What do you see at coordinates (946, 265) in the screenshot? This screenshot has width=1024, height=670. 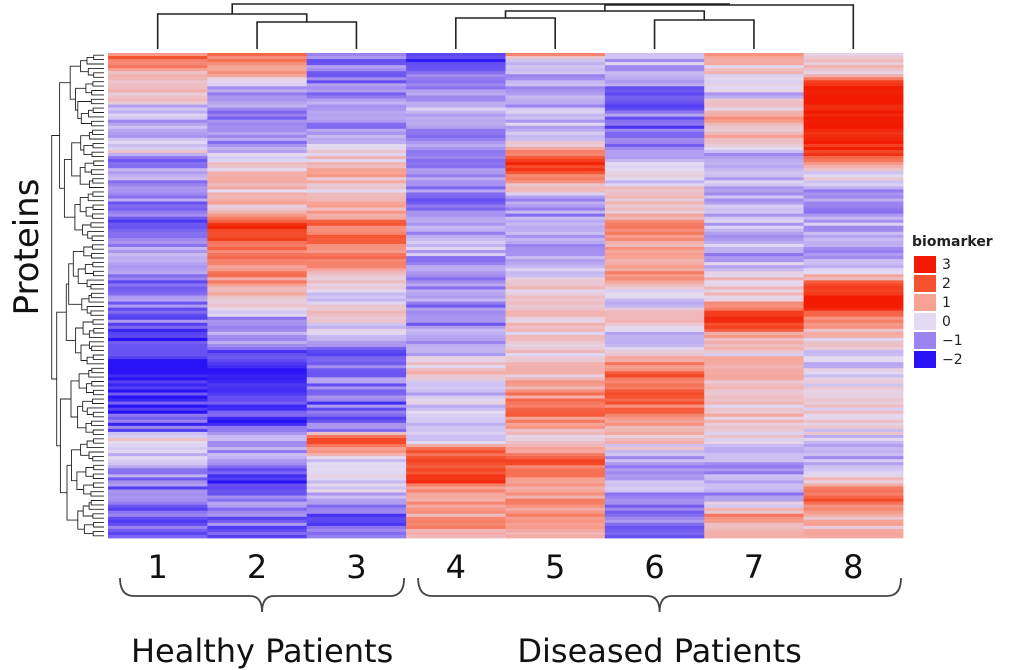 I see `legend-label: 3` at bounding box center [946, 265].